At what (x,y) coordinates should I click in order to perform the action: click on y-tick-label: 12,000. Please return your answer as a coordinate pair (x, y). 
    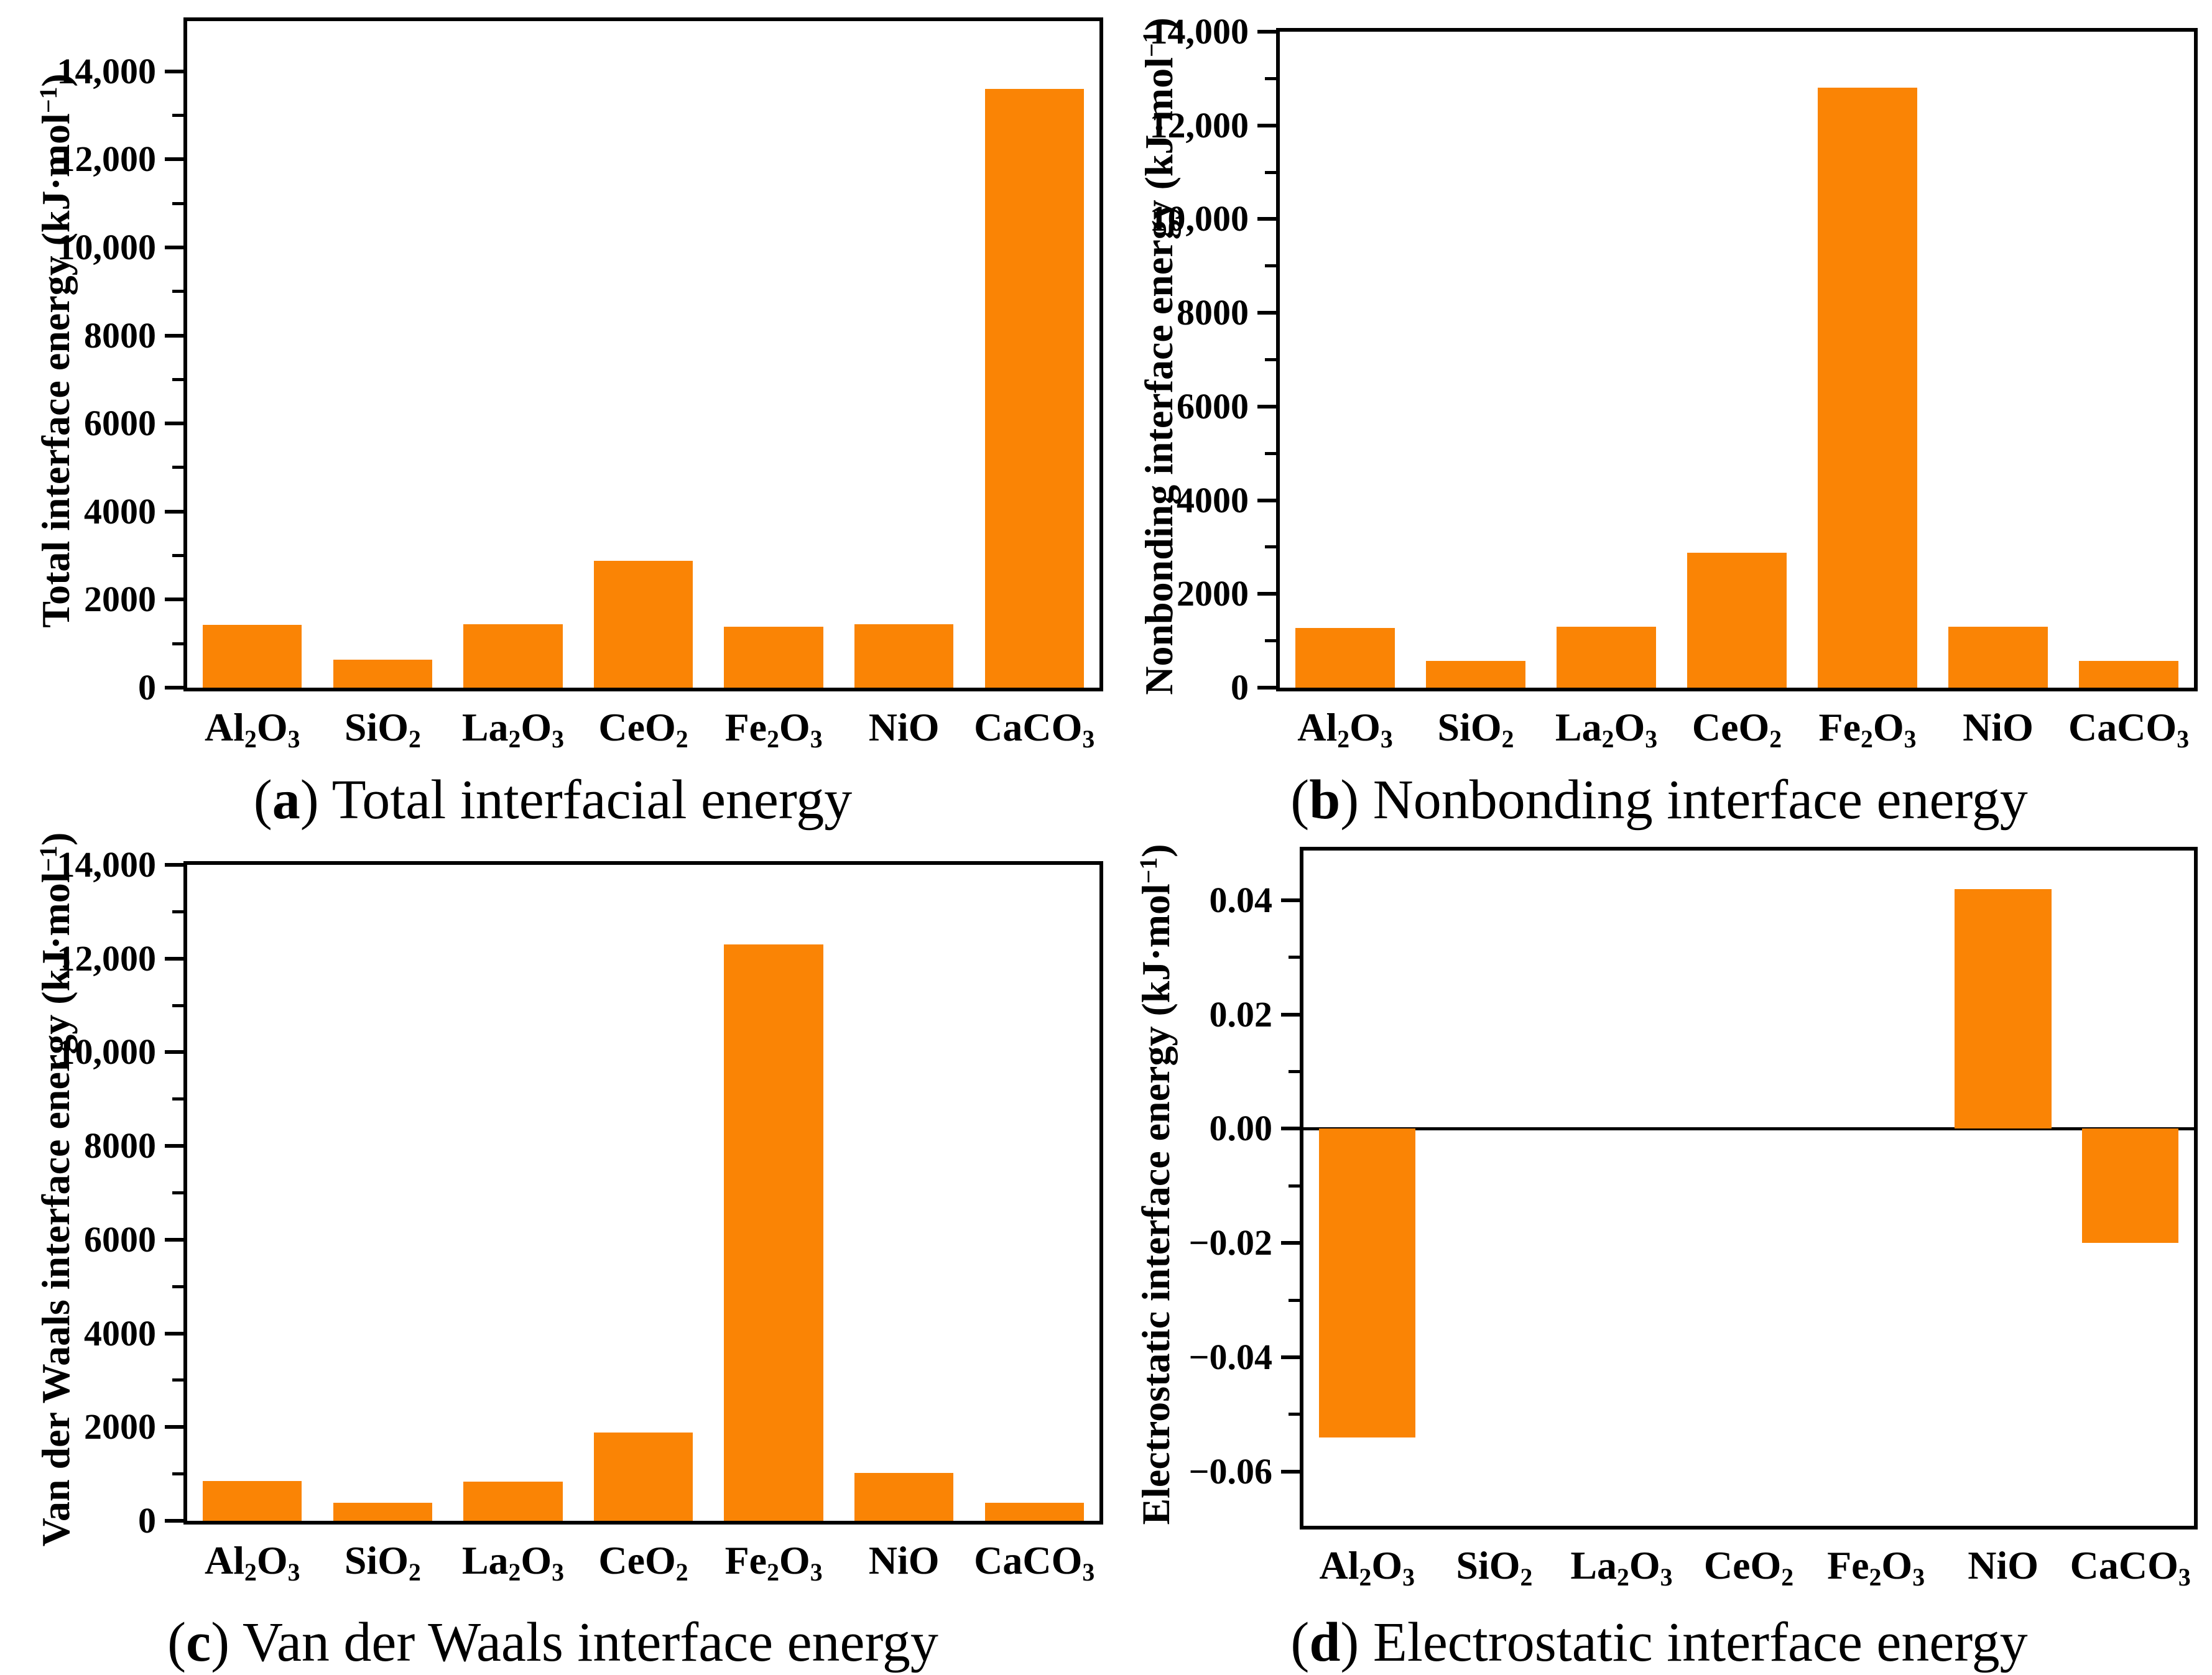
    Looking at the image, I should click on (1199, 125).